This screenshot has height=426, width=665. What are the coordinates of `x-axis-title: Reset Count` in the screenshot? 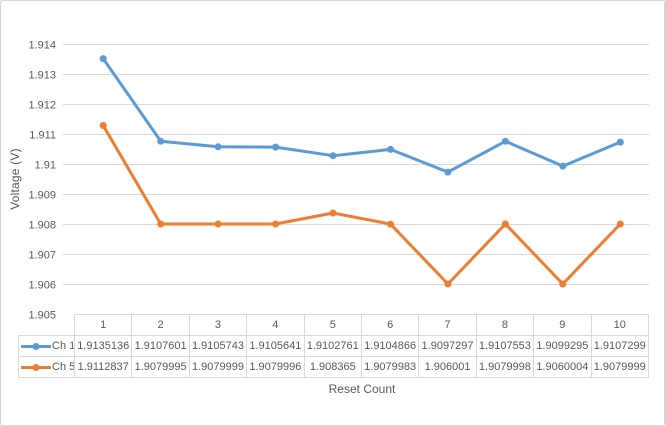 It's located at (362, 389).